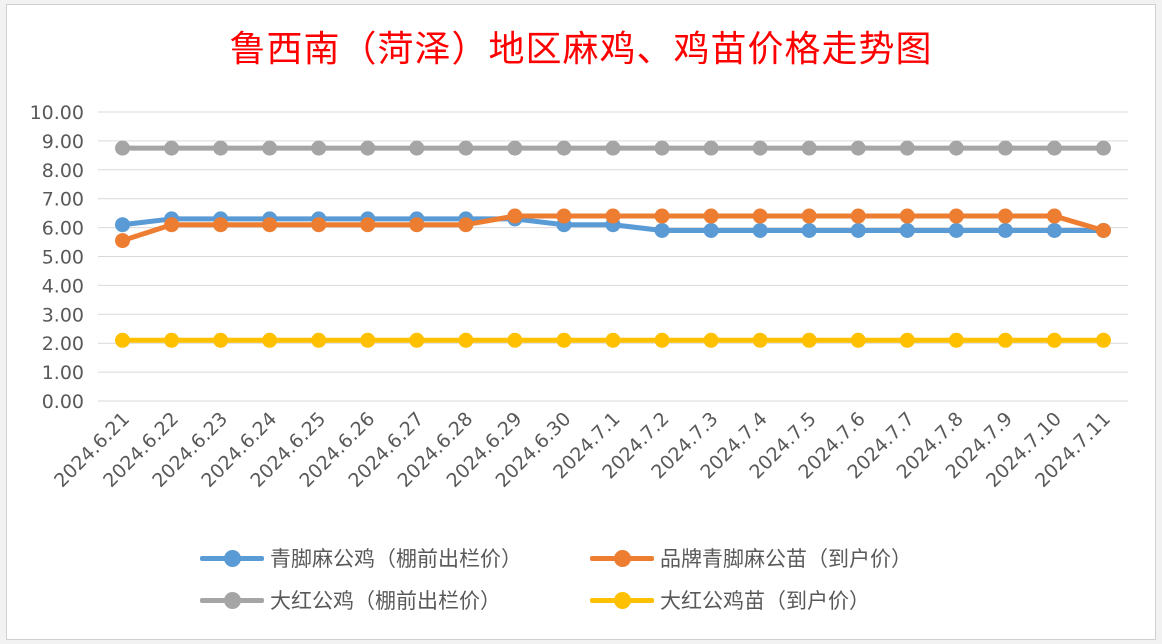 The width and height of the screenshot is (1162, 644). What do you see at coordinates (350, 600) in the screenshot?
I see `legend-item-series-3: 大红公鸡（棚前出栏价）` at bounding box center [350, 600].